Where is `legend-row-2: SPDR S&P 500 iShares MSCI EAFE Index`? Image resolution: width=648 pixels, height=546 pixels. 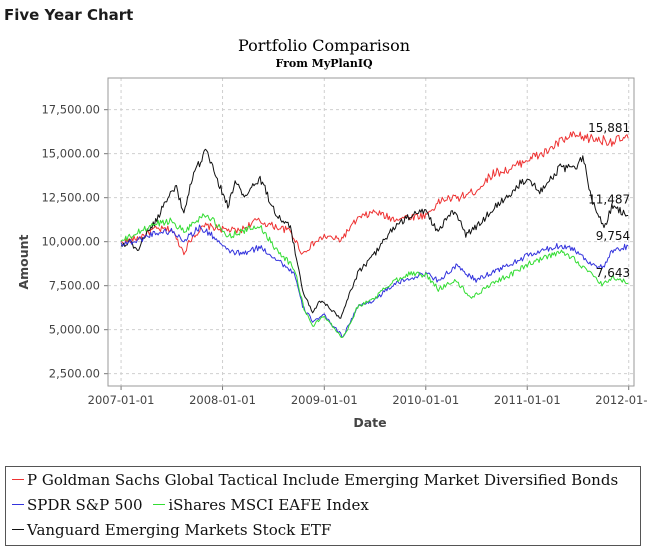
legend-row-2: SPDR S&P 500 iShares MSCI EAFE Index is located at coordinates (190, 505).